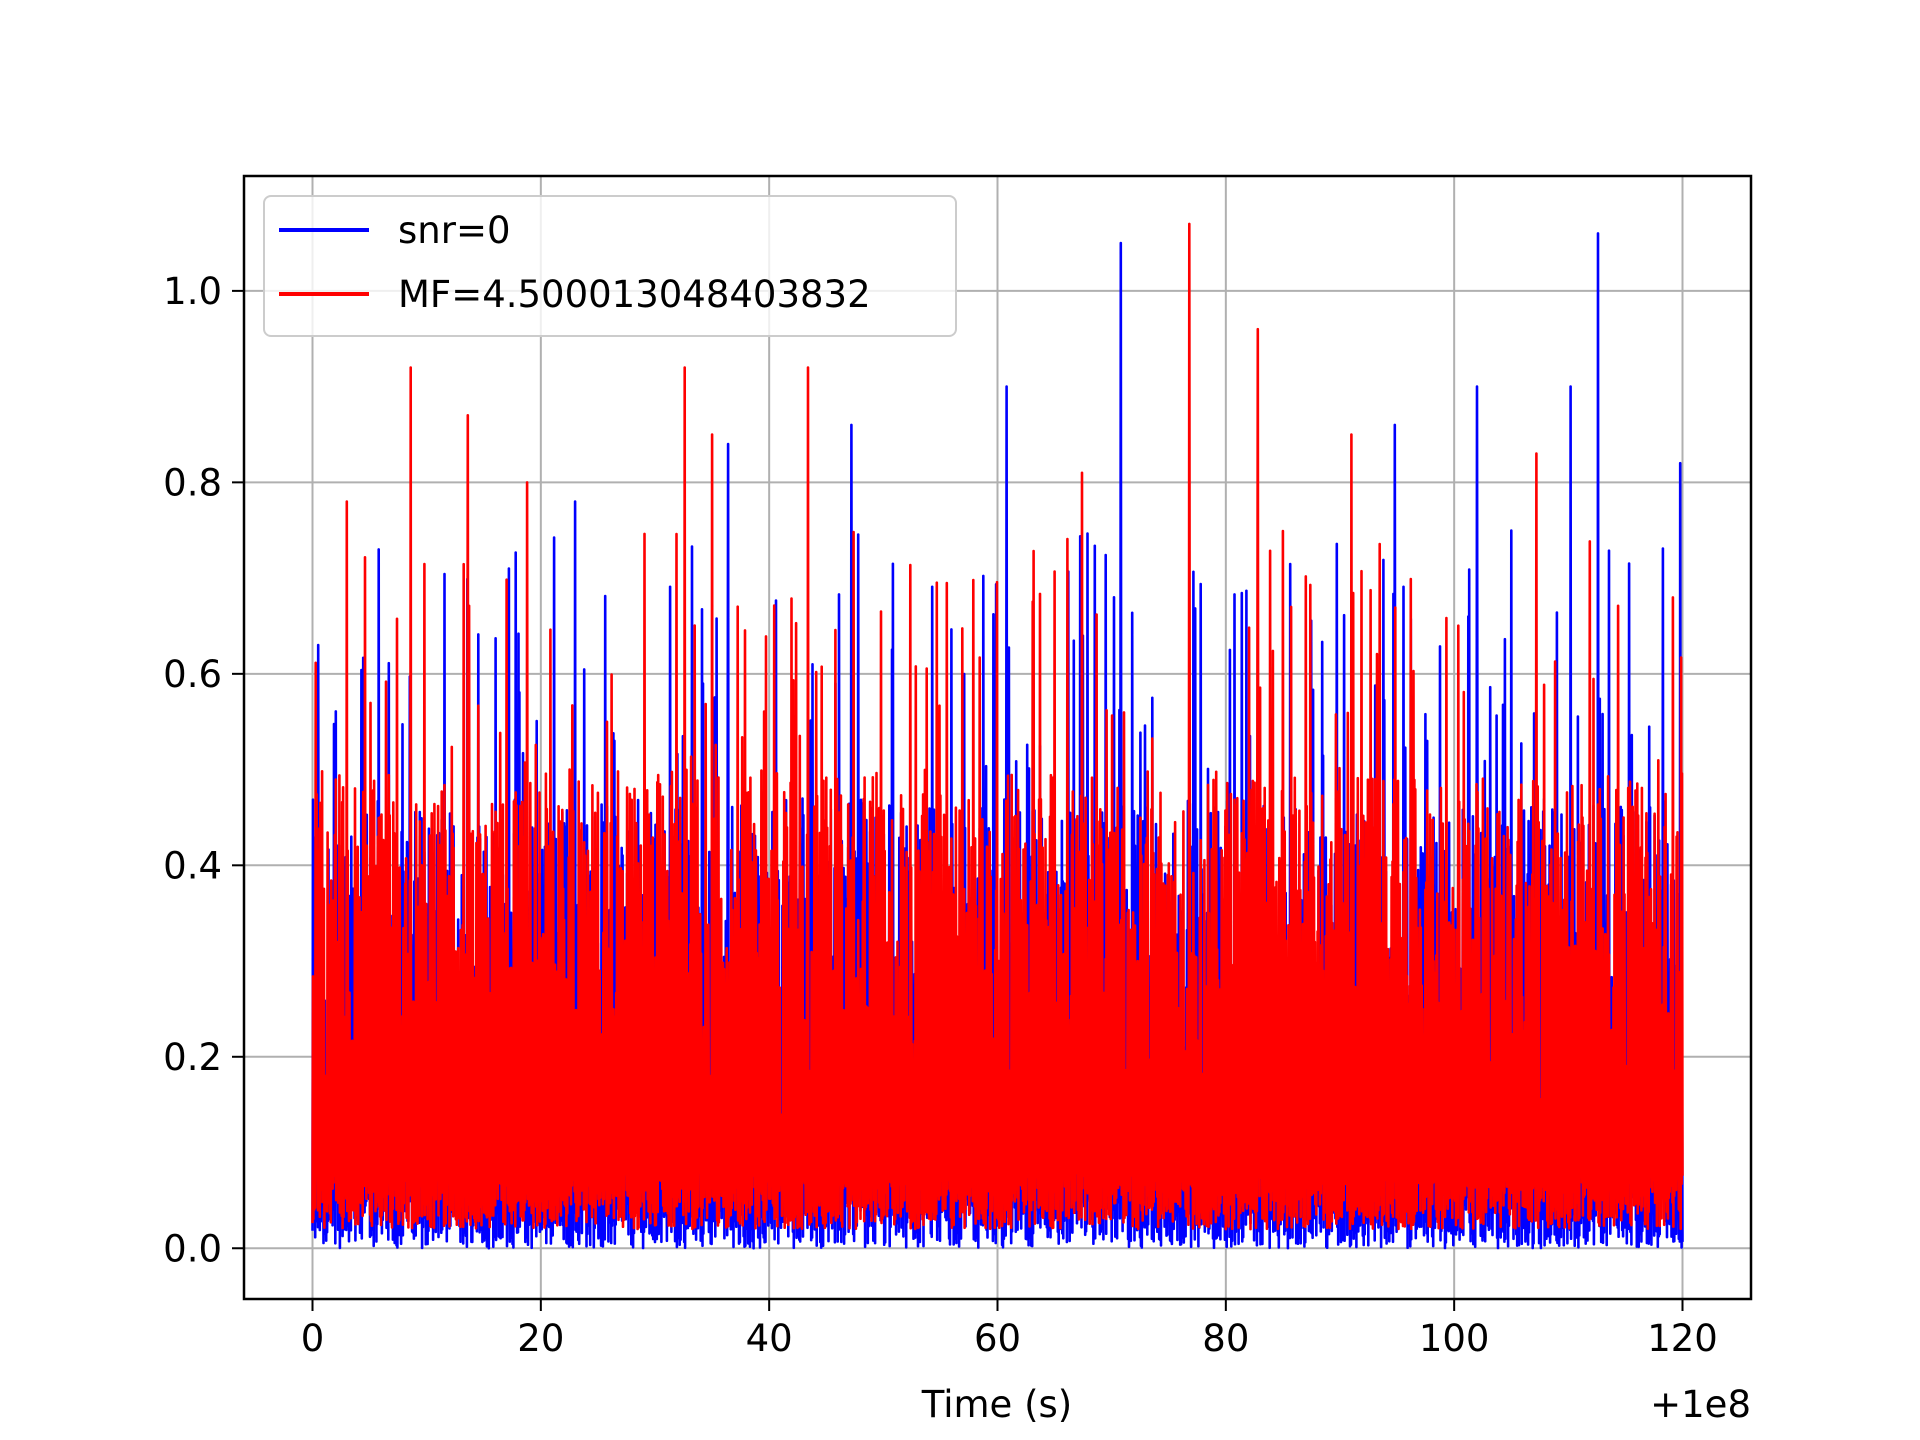 The height and width of the screenshot is (1440, 1920). I want to click on y-tick-label: 0.2, so click(192, 1057).